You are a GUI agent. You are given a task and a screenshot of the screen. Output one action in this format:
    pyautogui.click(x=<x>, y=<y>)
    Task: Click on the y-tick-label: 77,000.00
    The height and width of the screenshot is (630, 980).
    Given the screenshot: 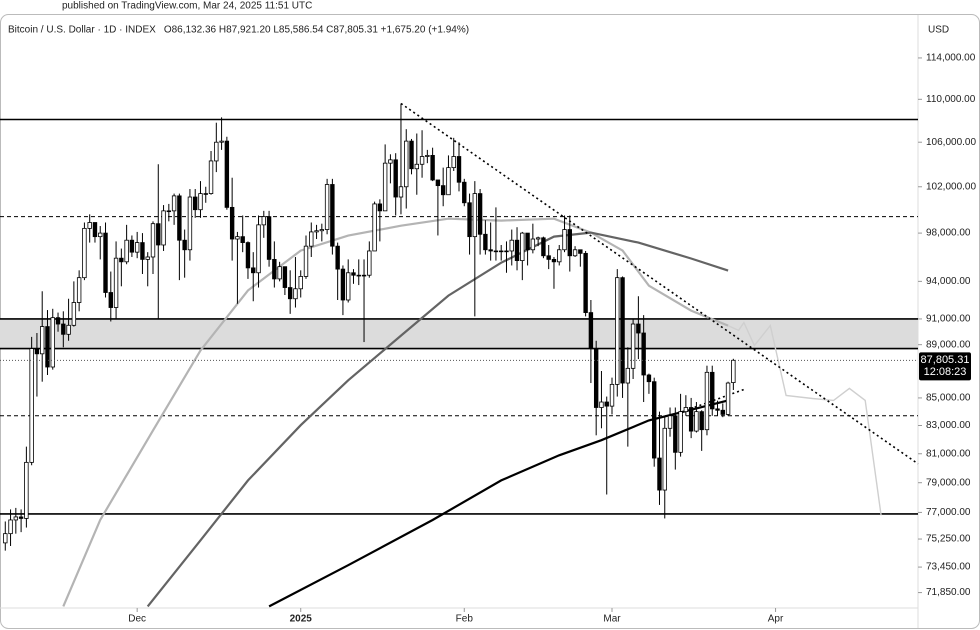 What is the action you would take?
    pyautogui.click(x=948, y=512)
    